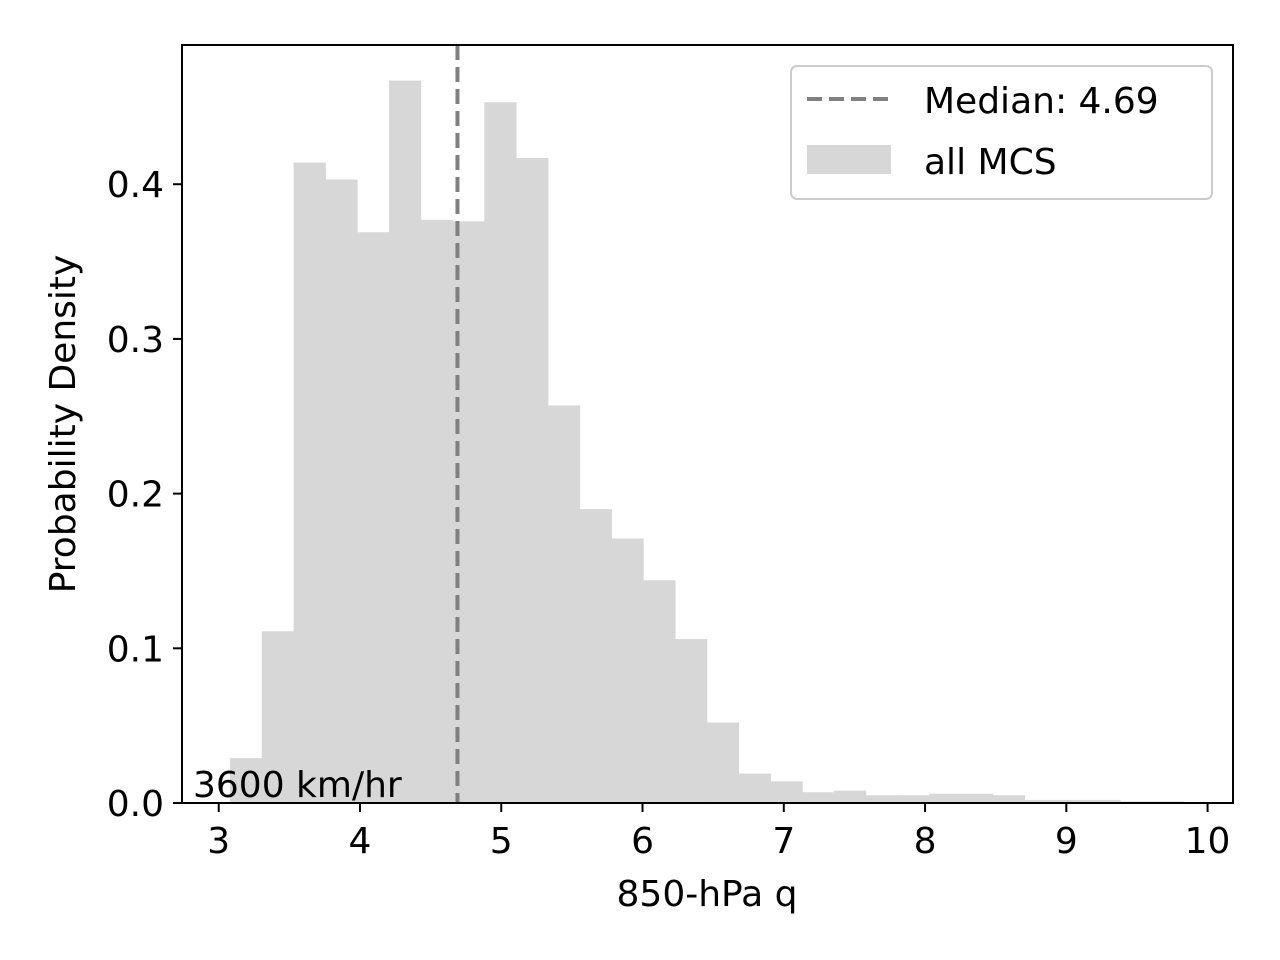 Image resolution: width=1280 pixels, height=960 pixels. I want to click on legend-all-mcs-label: all MCS, so click(990, 162).